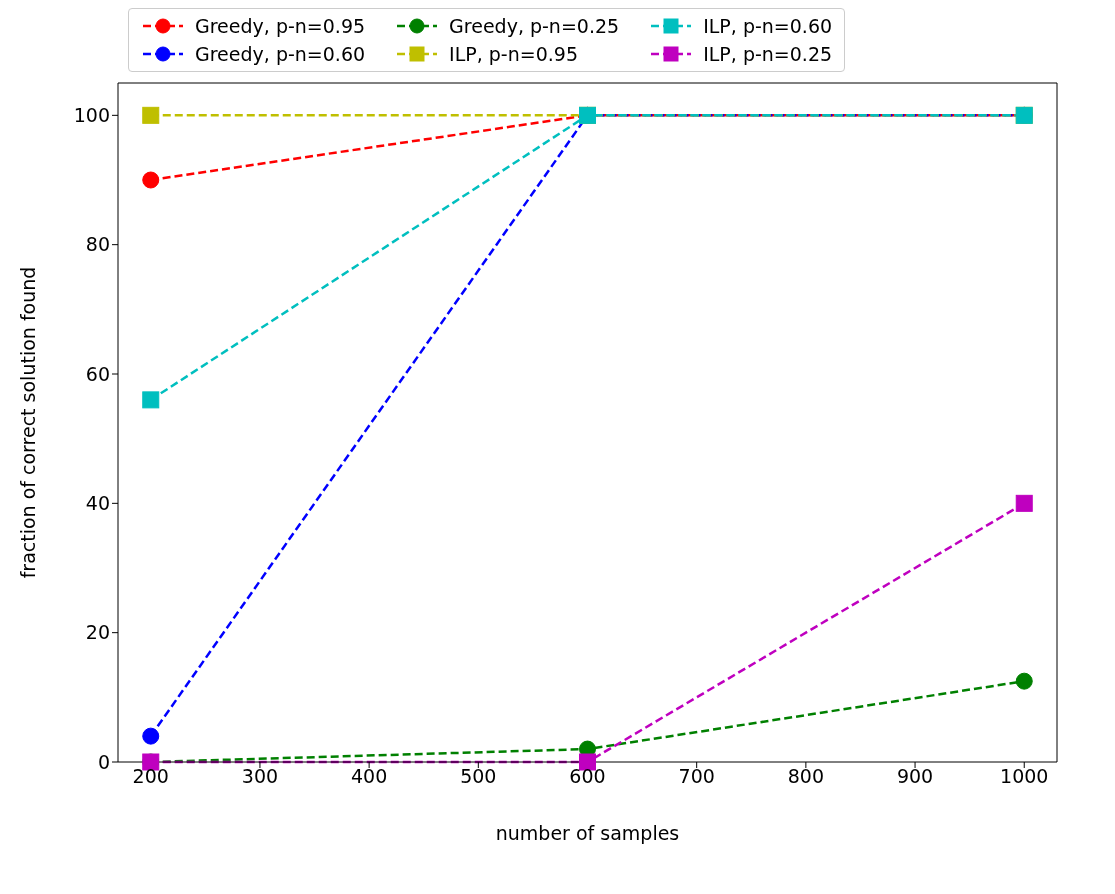 The height and width of the screenshot is (894, 1115). Describe the element at coordinates (805, 776) in the screenshot. I see `x-tick-label: 800` at that location.